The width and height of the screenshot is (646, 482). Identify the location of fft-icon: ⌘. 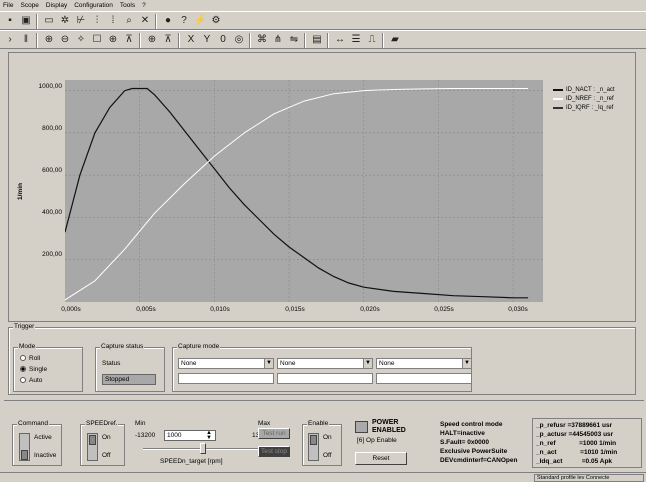
(262, 39).